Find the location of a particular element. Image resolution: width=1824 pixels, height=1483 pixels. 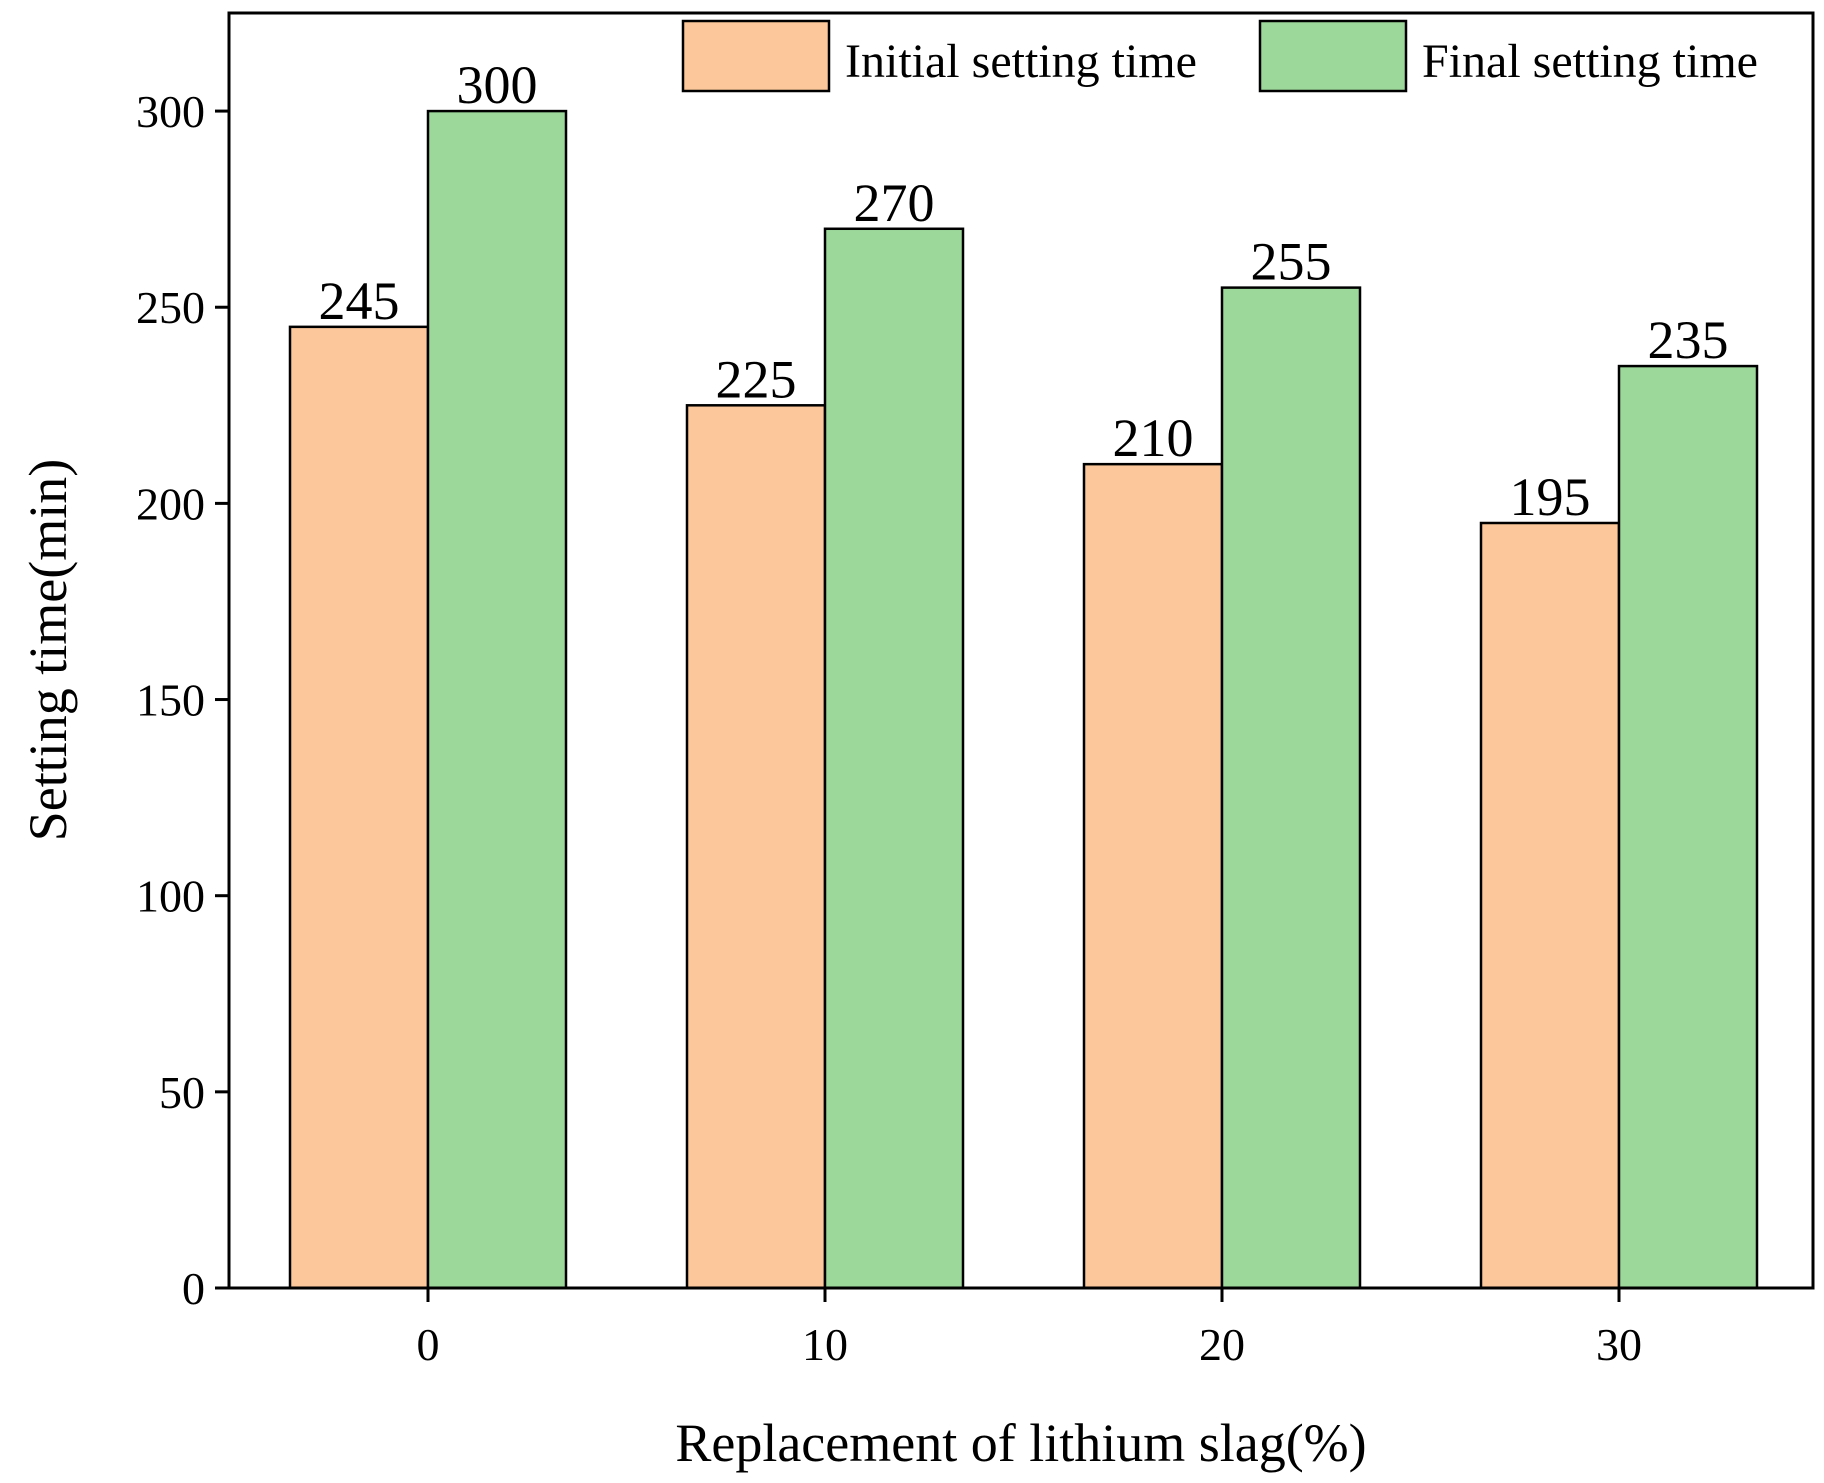

y-axis-title: Setting time(min) is located at coordinates (48, 650).